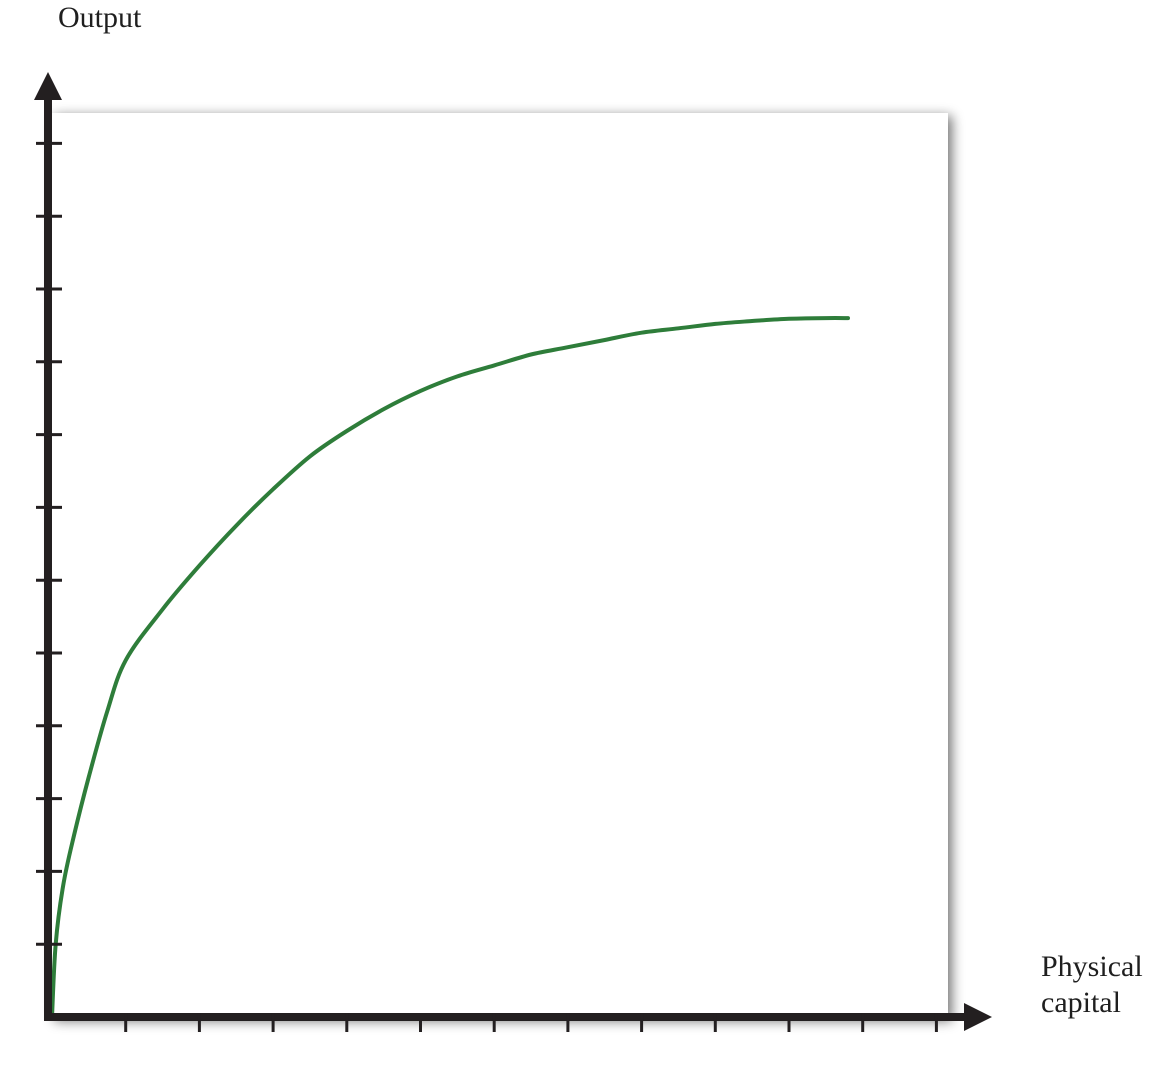 This screenshot has height=1073, width=1162. I want to click on x-axis-title-line-2: capital, so click(1081, 1002).